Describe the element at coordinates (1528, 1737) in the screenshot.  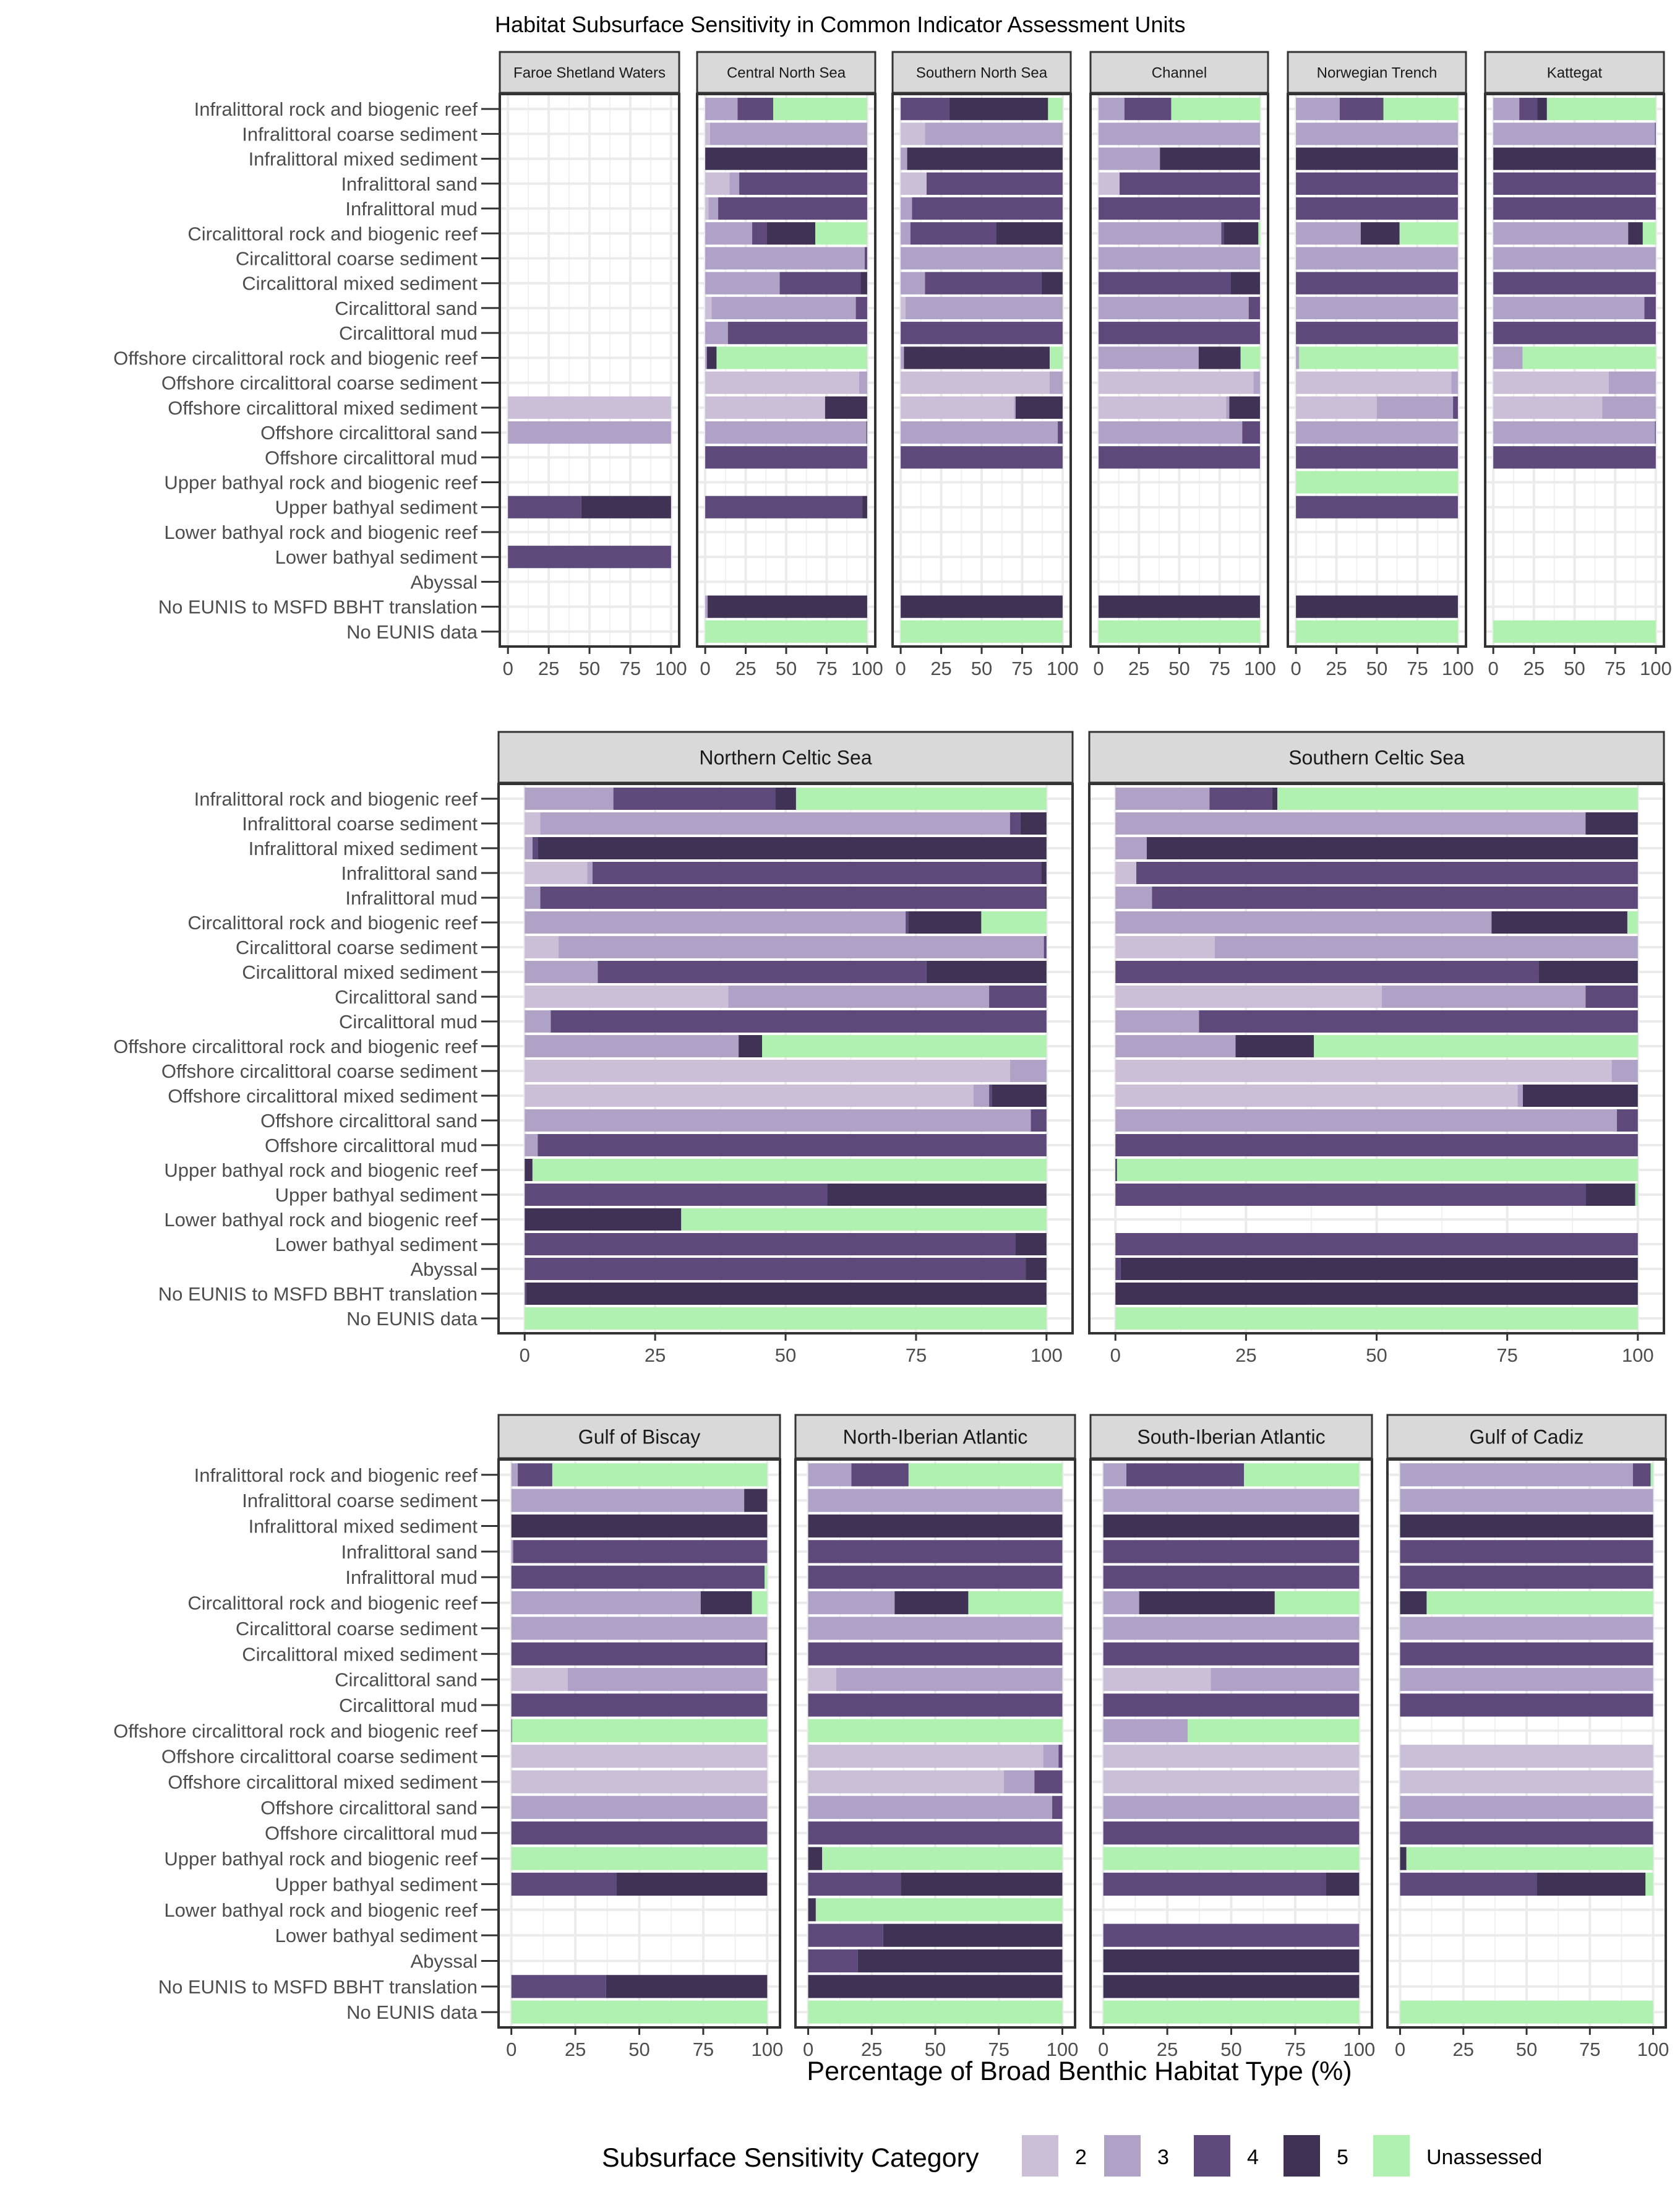
I see `panel-gulf-of-cadiz: Gulf of Cadiz 0 25 50 75 100` at that location.